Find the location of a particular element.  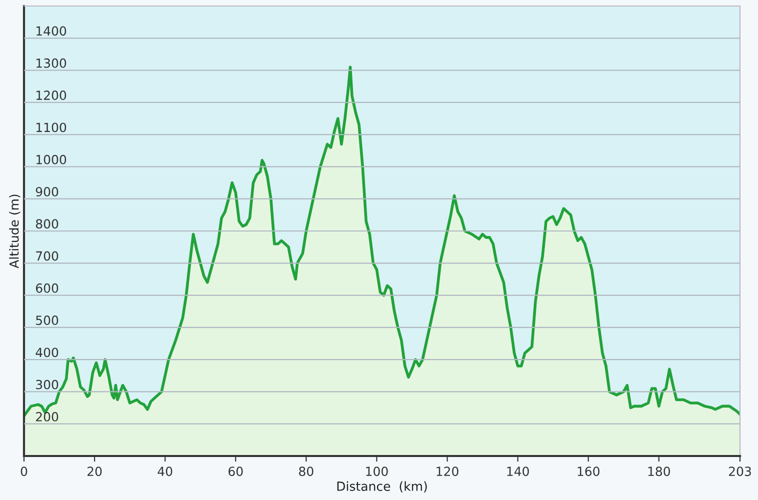

x-tick-label: 40 is located at coordinates (165, 471).